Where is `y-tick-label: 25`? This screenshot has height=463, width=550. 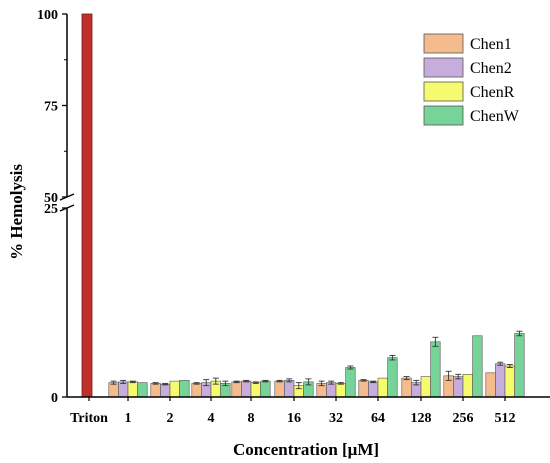
y-tick-label: 25 is located at coordinates (51, 209).